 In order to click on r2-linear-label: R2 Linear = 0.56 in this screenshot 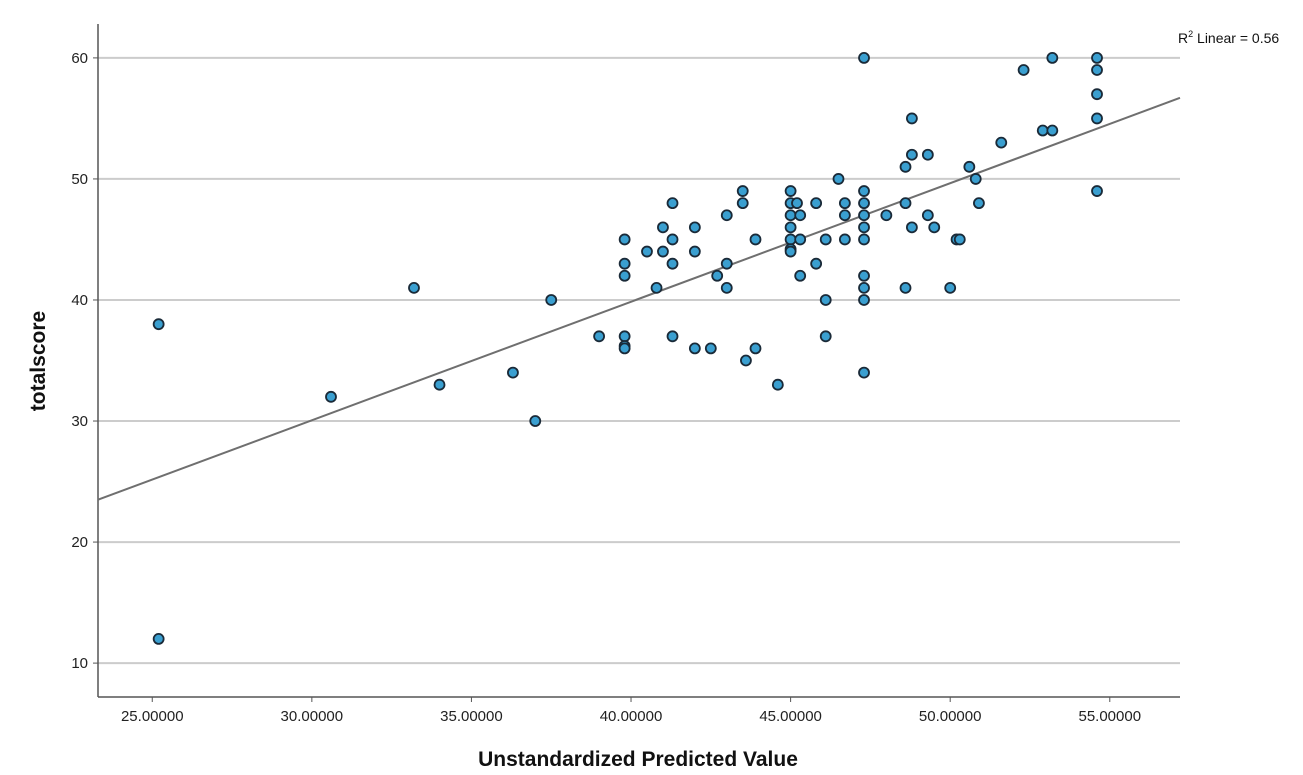, I will do `click(1228, 37)`.